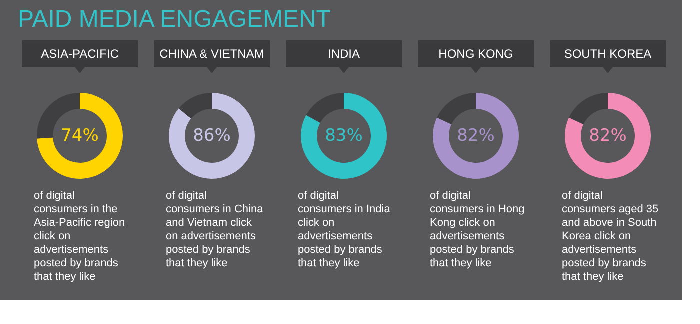 The height and width of the screenshot is (324, 700). Describe the element at coordinates (608, 54) in the screenshot. I see `chart-title: SOUTH KOREA` at that location.